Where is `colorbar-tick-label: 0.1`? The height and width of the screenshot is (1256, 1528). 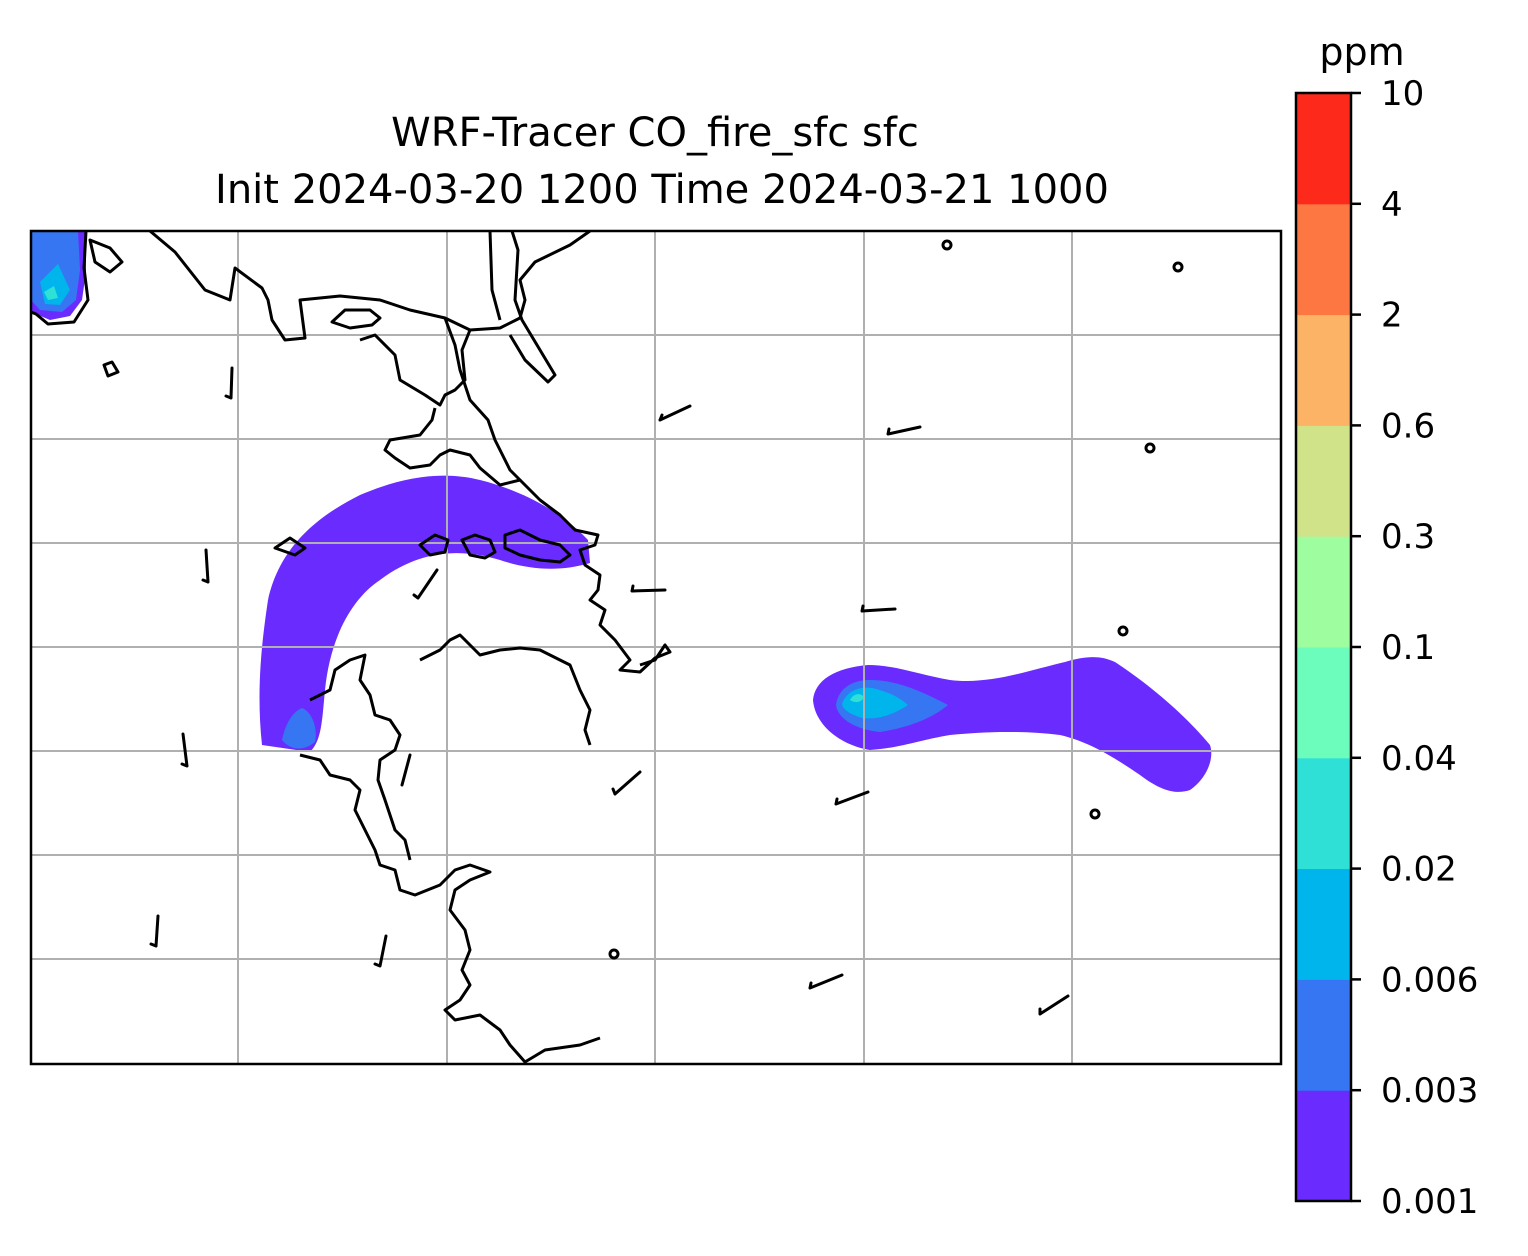
colorbar-tick-label: 0.1 is located at coordinates (1408, 648).